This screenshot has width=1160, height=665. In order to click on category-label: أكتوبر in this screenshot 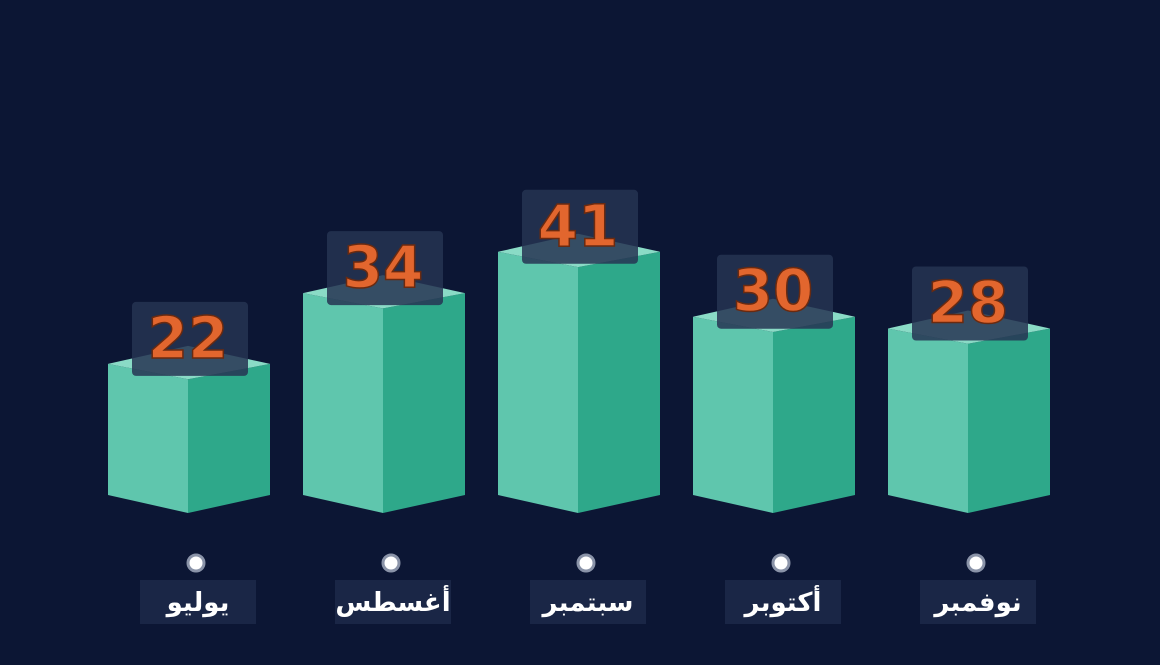, I will do `click(782, 601)`.